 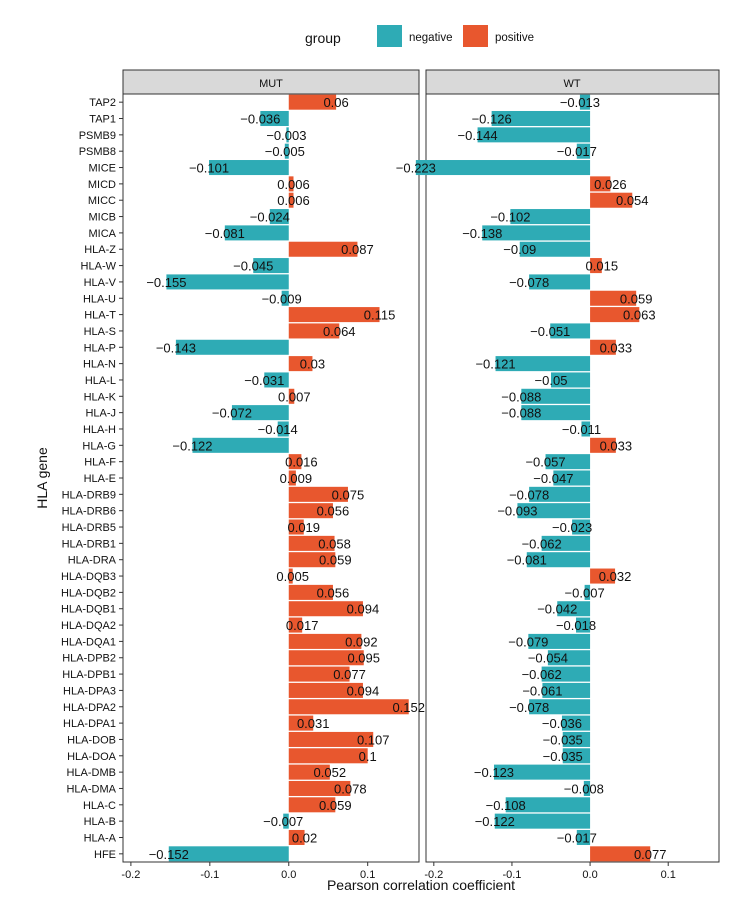 I want to click on value-label-wt-hla-k: −0.088, so click(x=521, y=396).